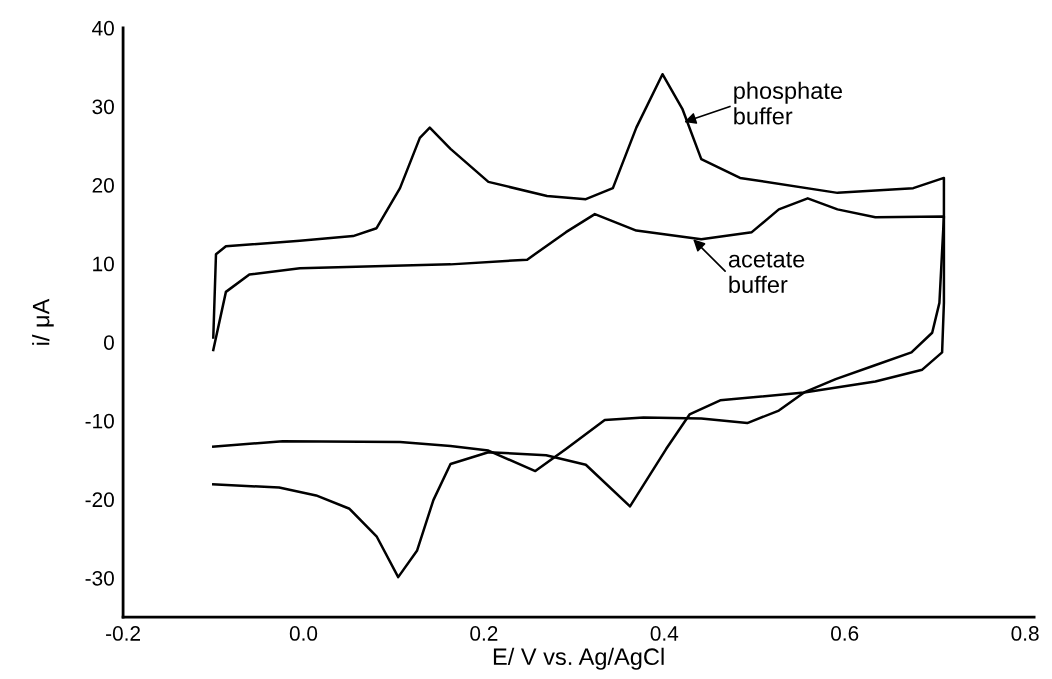 The height and width of the screenshot is (679, 1052). I want to click on annotation: phosphate buffer, so click(788, 103).